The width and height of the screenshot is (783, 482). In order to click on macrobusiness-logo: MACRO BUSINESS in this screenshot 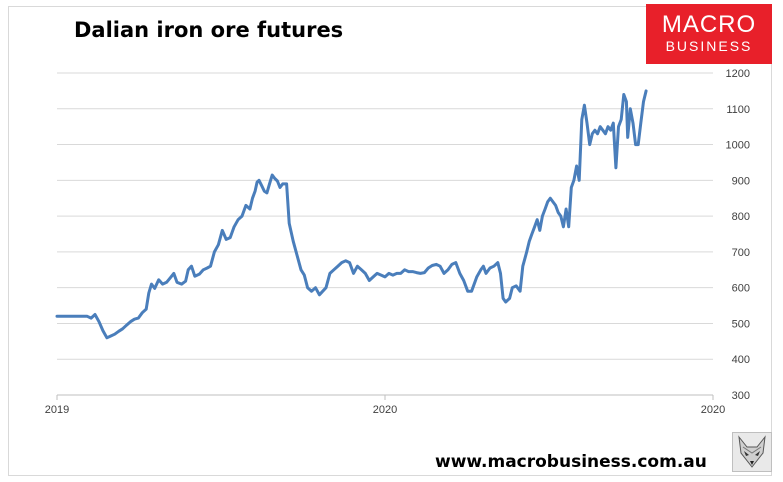, I will do `click(709, 34)`.